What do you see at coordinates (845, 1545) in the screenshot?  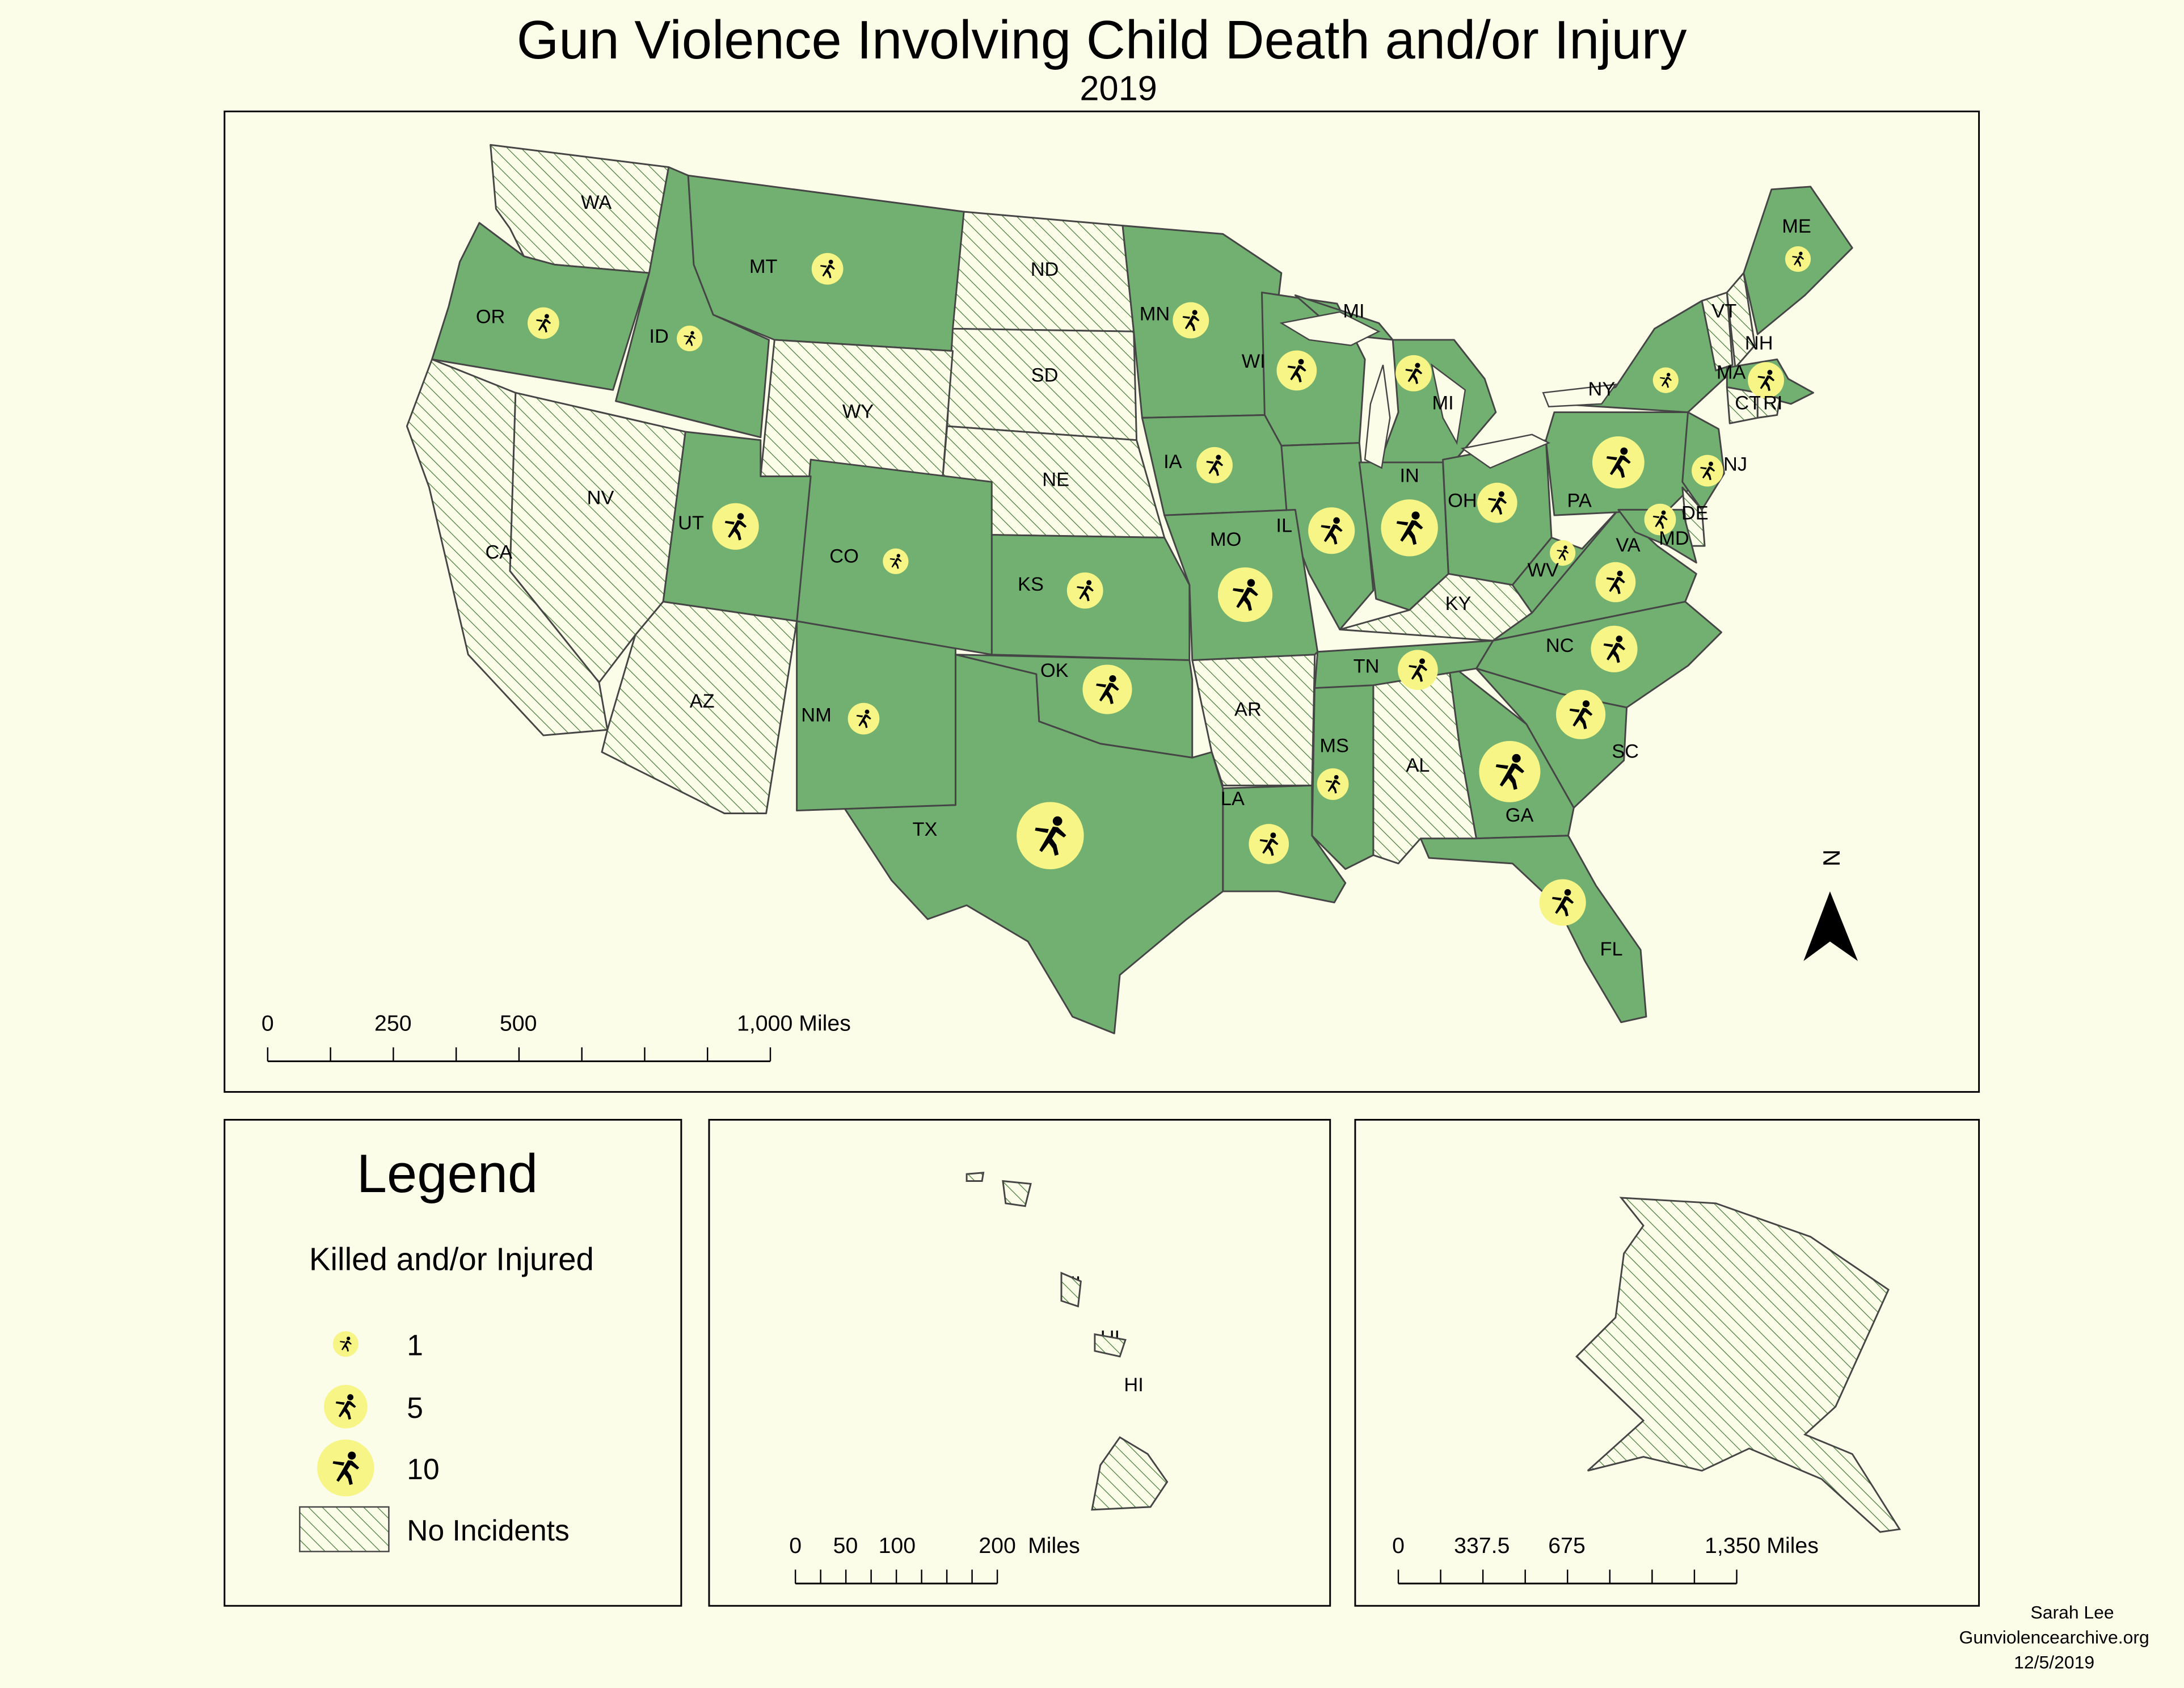 I see `hawaii-scale-label-50: 50` at bounding box center [845, 1545].